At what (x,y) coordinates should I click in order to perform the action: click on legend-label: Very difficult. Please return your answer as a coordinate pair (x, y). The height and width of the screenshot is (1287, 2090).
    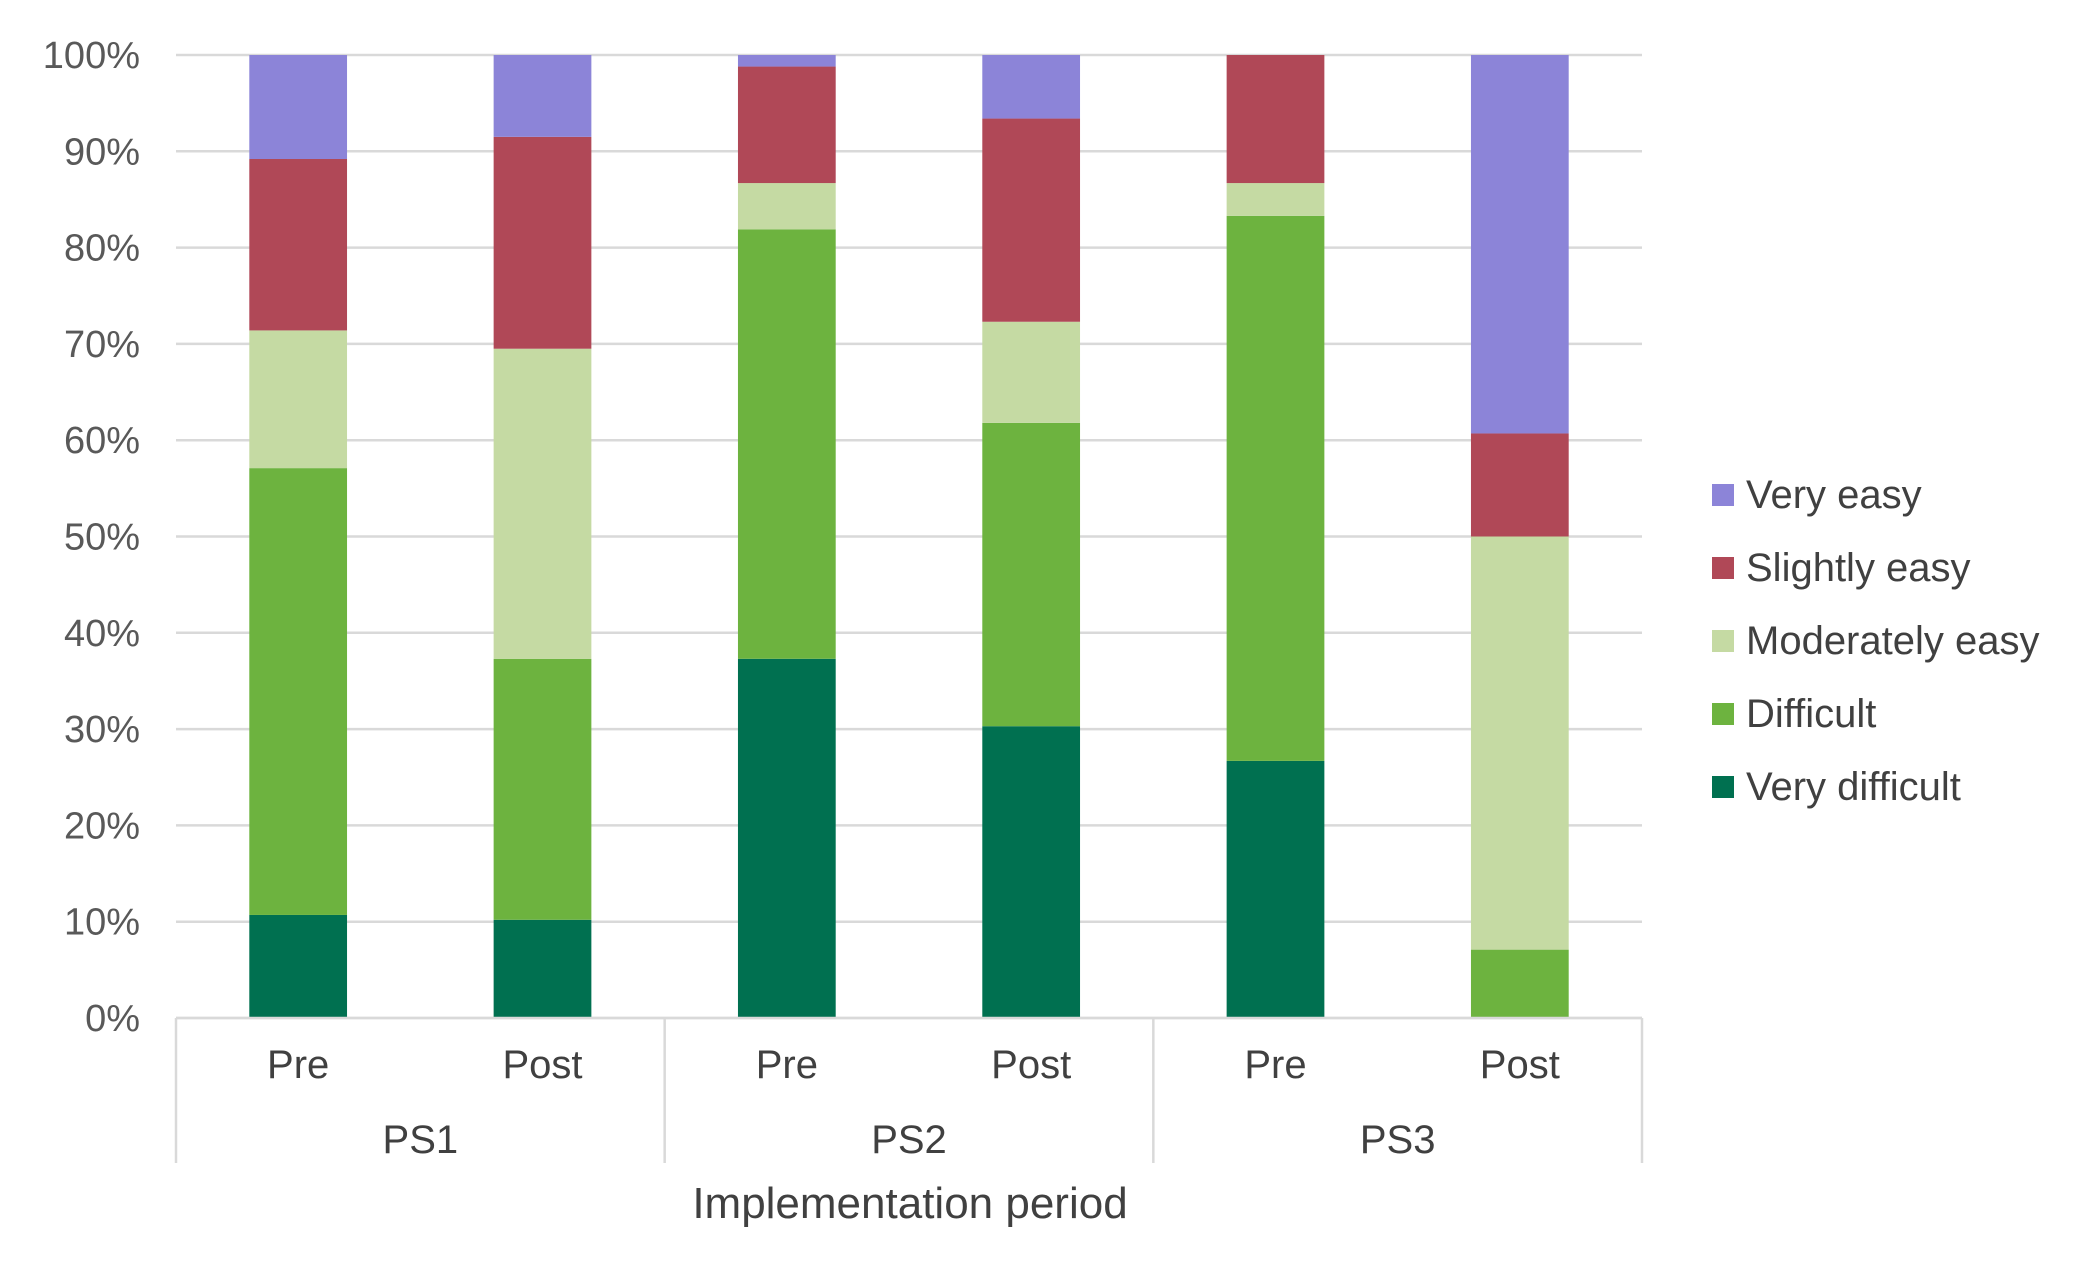
    Looking at the image, I should click on (1853, 787).